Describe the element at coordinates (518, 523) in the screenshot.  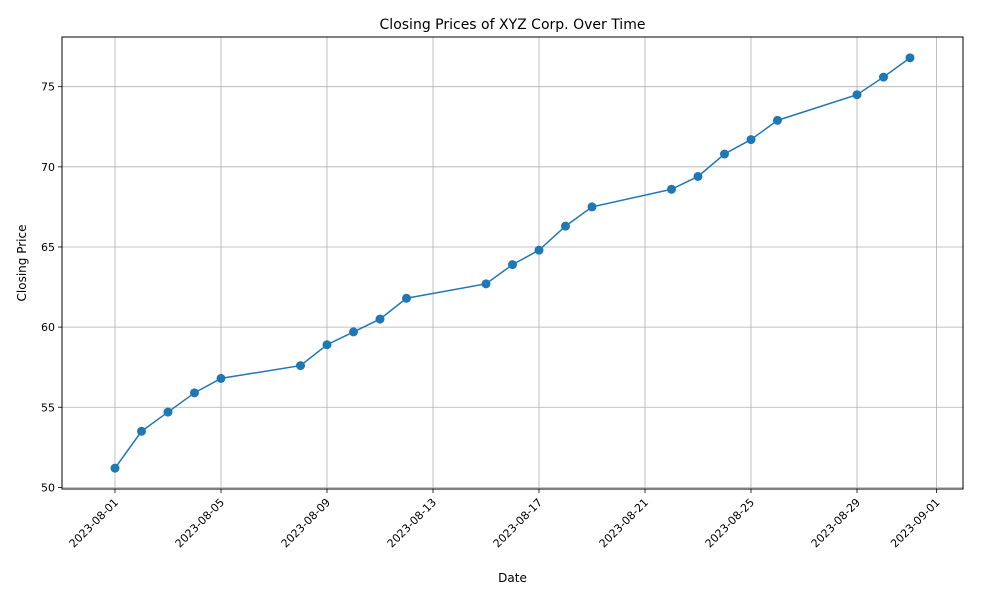
I see `x-tick-label: 2023-08-17` at that location.